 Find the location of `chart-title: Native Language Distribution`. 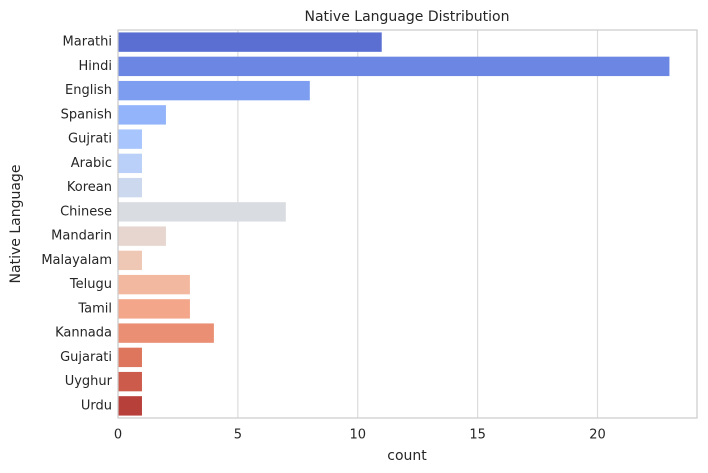

chart-title: Native Language Distribution is located at coordinates (407, 17).